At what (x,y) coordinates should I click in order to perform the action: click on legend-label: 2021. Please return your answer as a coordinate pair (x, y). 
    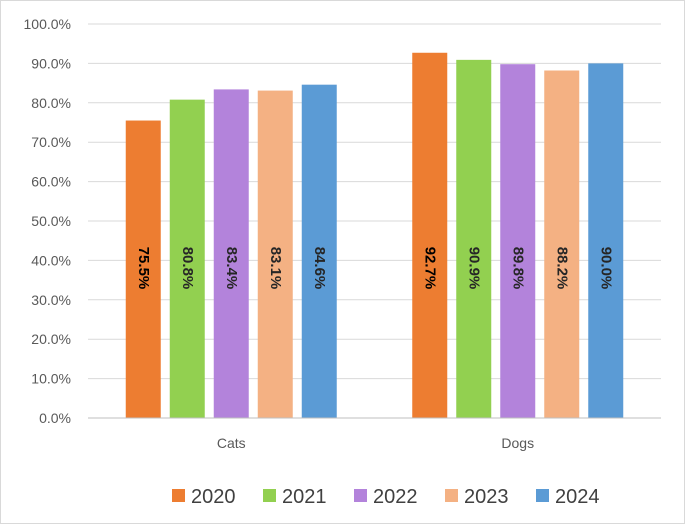
    Looking at the image, I should click on (304, 497).